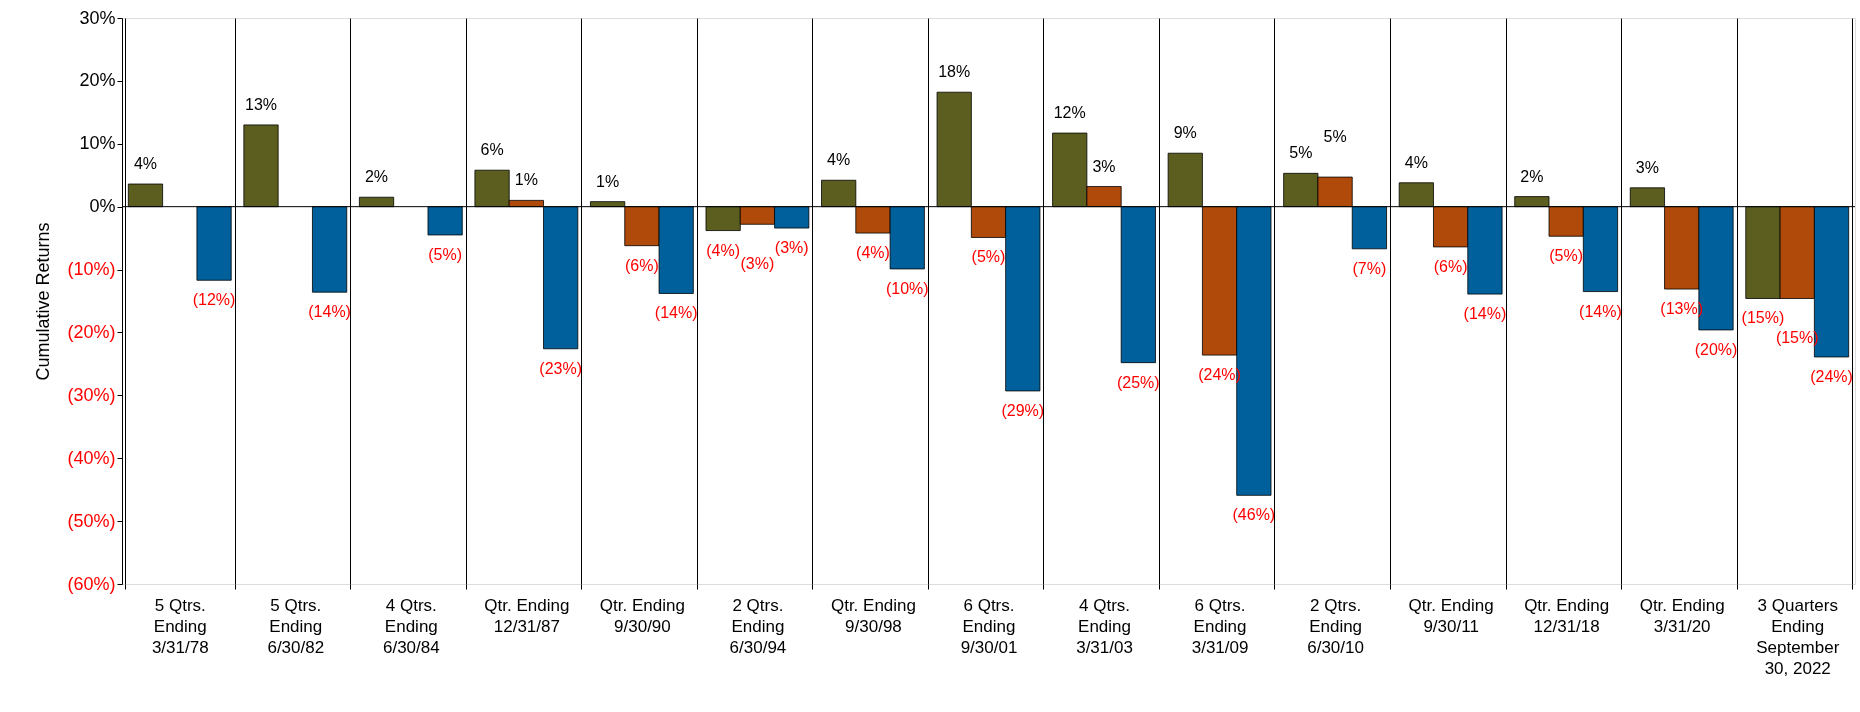  What do you see at coordinates (97, 17) in the screenshot?
I see `y-tick-label: 30%` at bounding box center [97, 17].